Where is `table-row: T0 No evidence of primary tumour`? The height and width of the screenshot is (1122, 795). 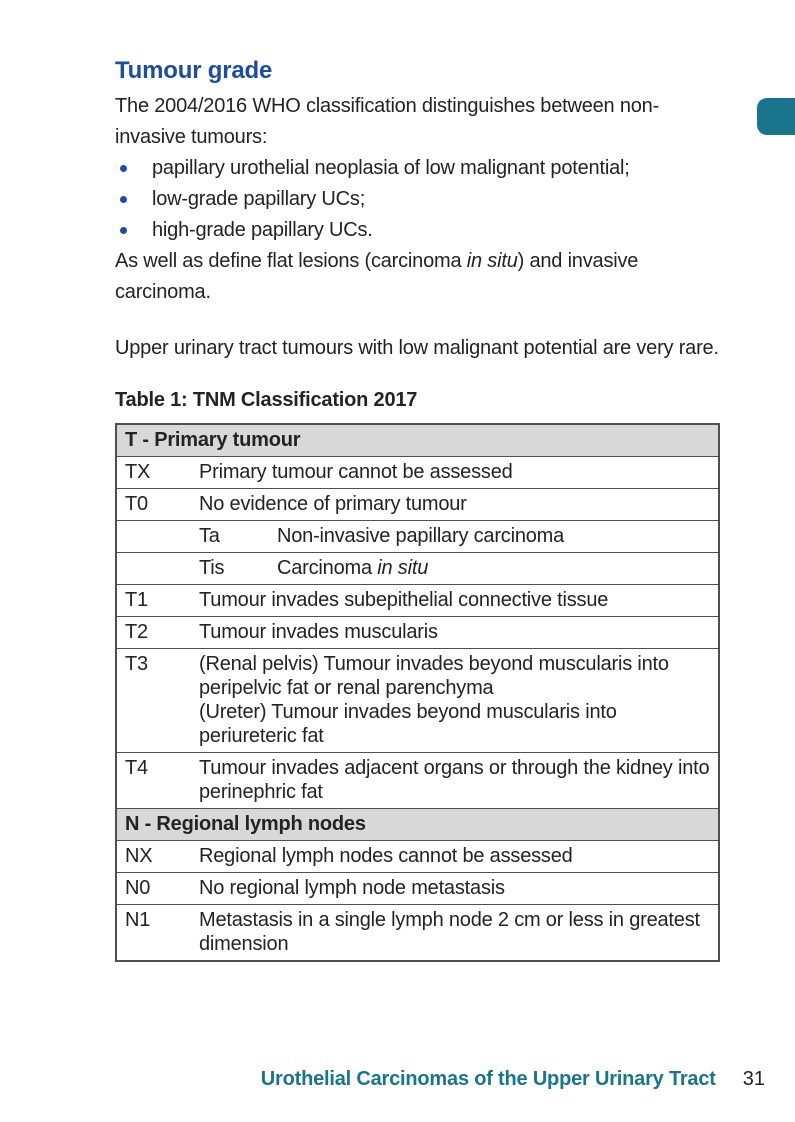
table-row: T0 No evidence of primary tumour is located at coordinates (417, 504).